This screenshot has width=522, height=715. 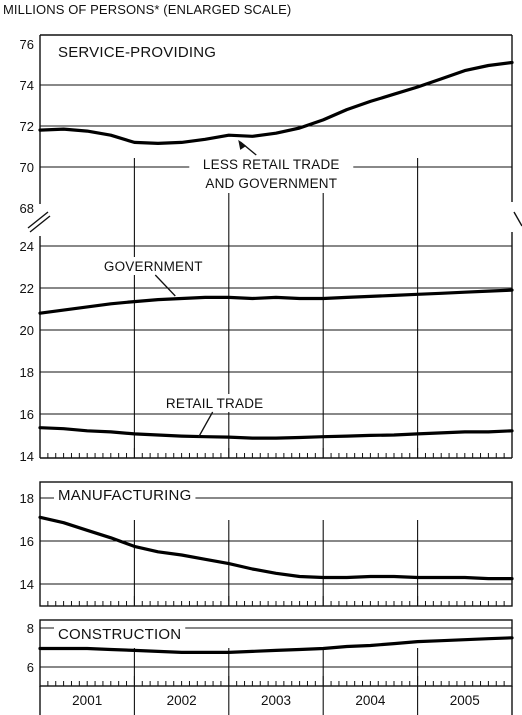 I want to click on panel-title-service-providing: SERVICE-PROVIDING, so click(x=137, y=52).